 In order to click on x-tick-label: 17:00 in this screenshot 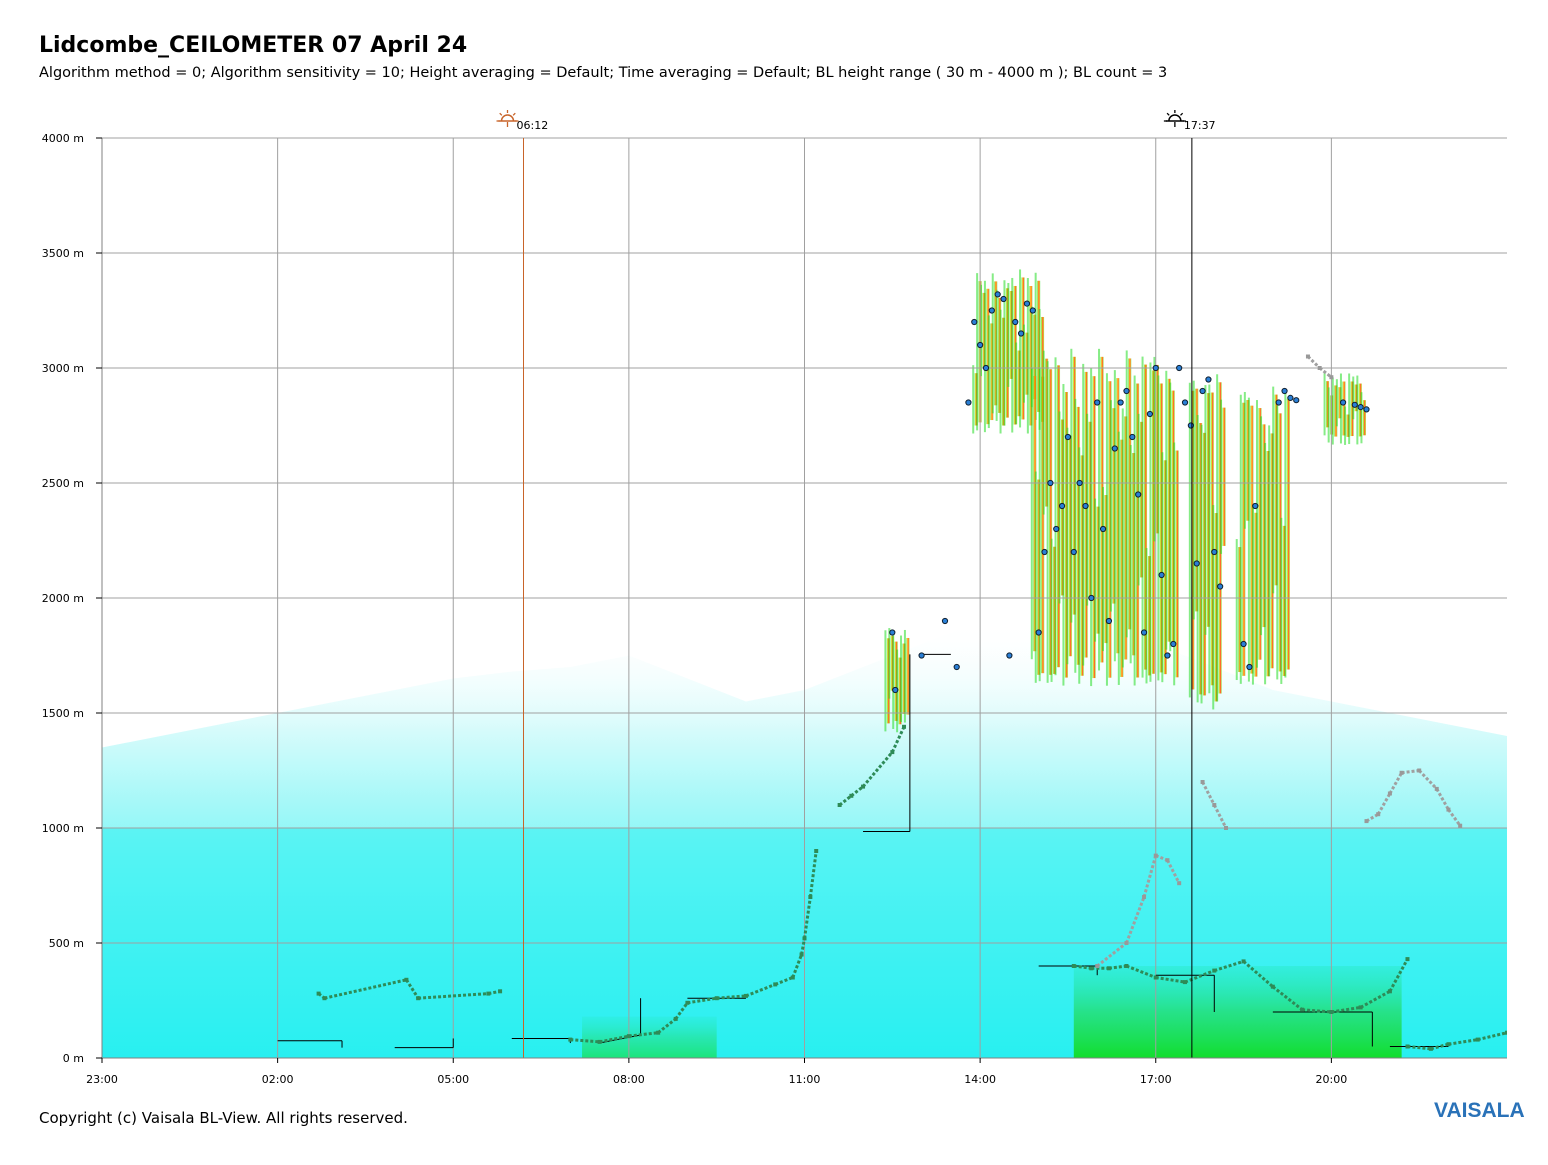, I will do `click(1156, 1079)`.